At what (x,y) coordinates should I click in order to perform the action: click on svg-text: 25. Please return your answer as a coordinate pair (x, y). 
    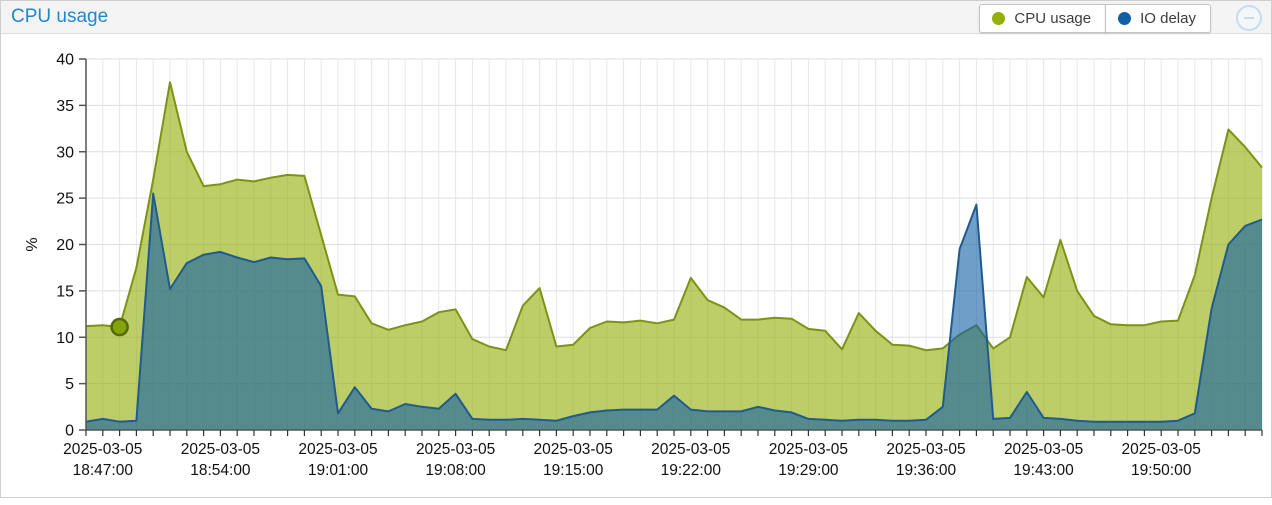
    Looking at the image, I should click on (65, 199).